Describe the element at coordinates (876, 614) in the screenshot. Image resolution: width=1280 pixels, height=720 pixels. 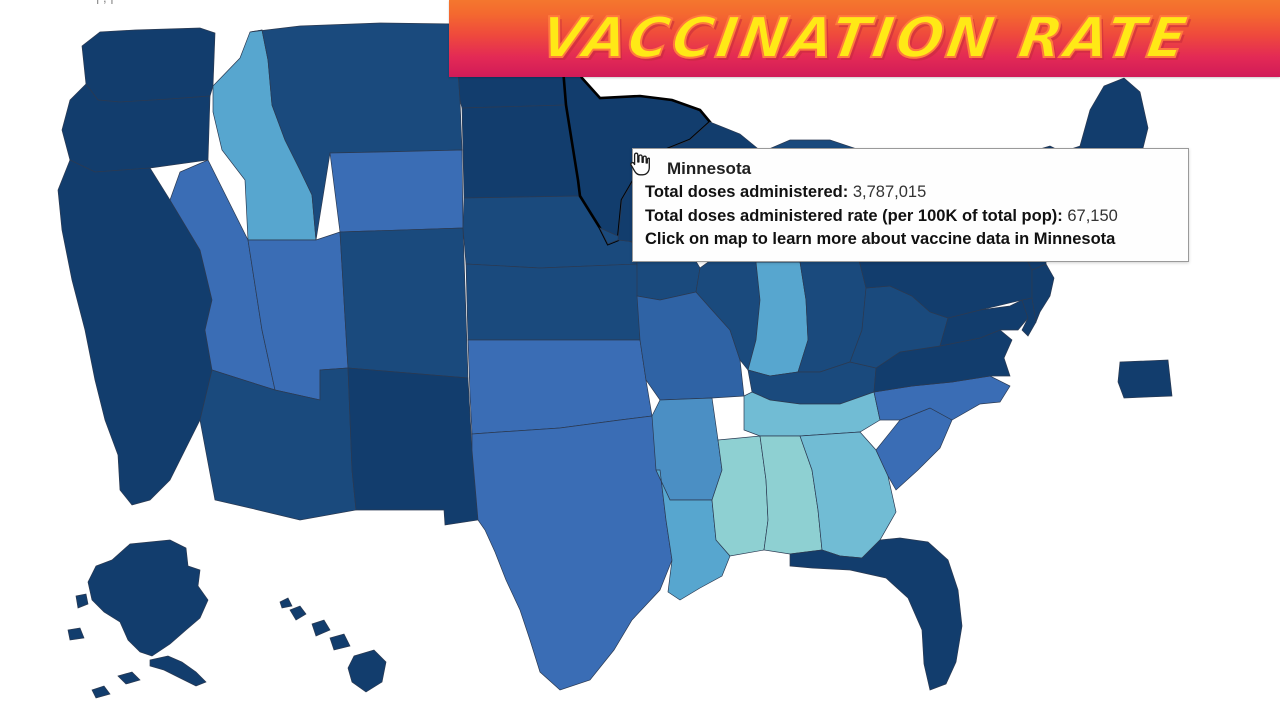
I see `state-FL` at that location.